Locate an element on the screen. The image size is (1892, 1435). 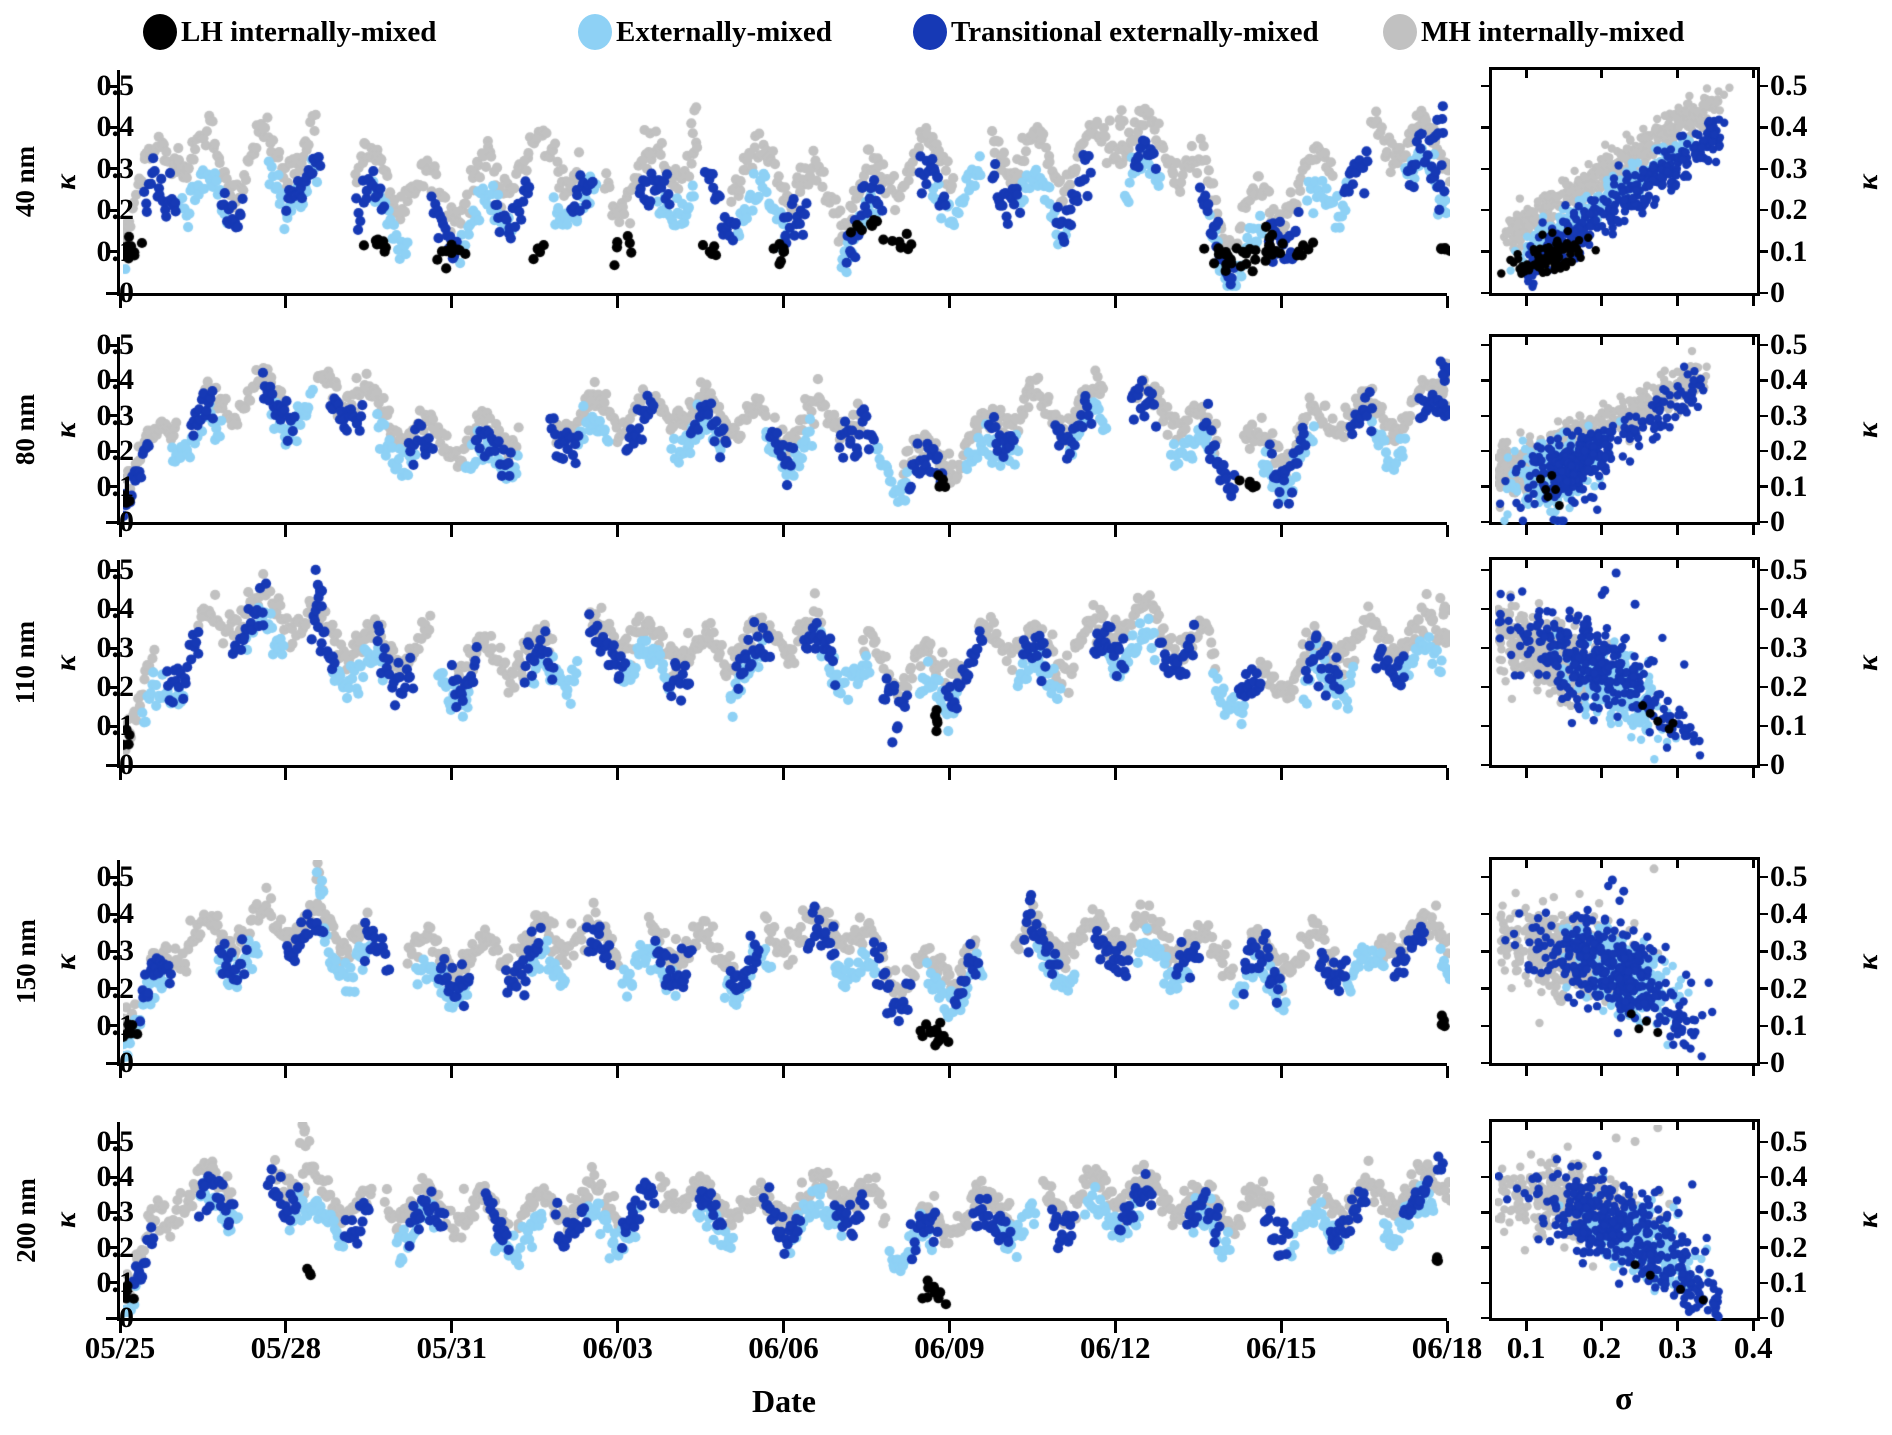
timeseries-canvas-40nm is located at coordinates (786, 181).